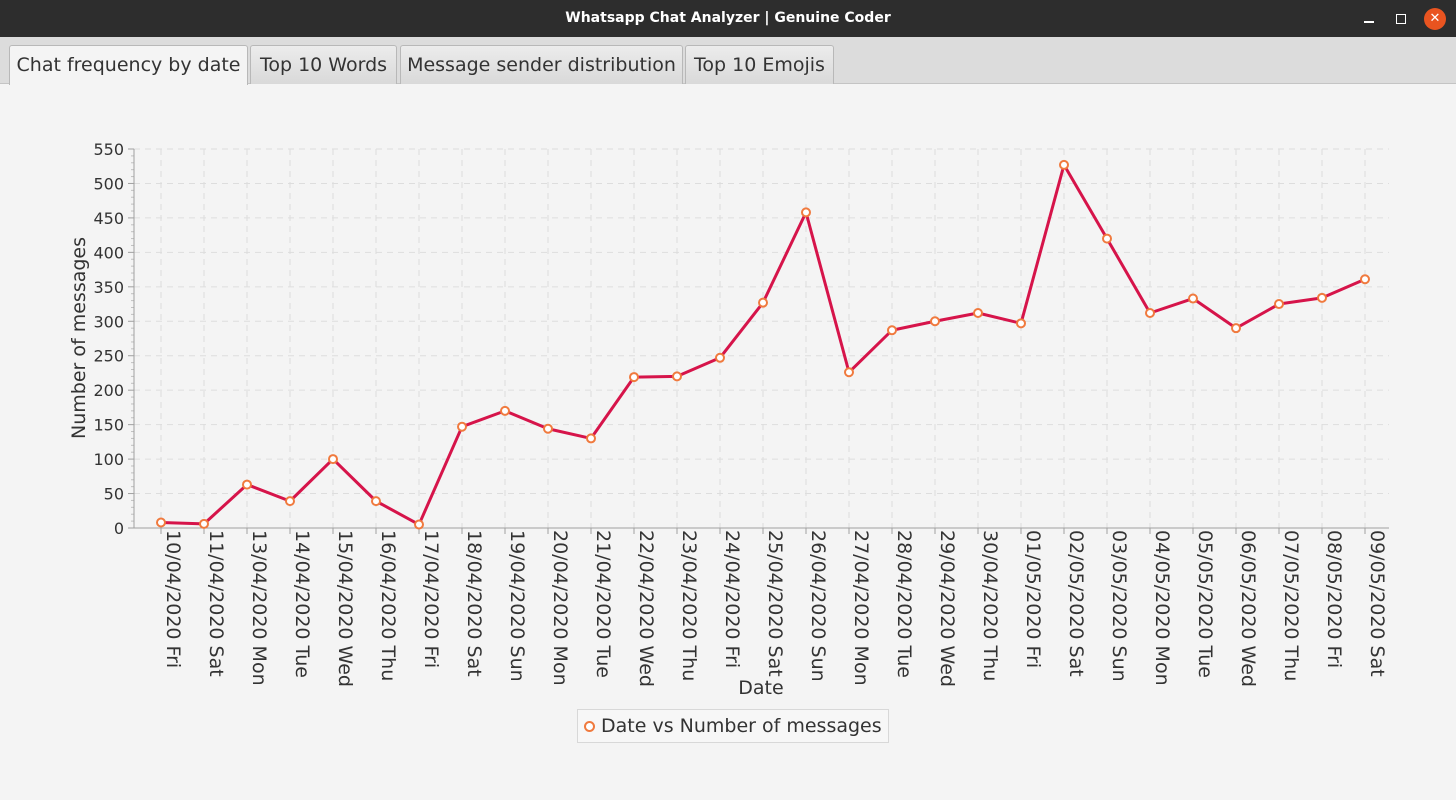 This screenshot has height=800, width=1456. What do you see at coordinates (108, 287) in the screenshot?
I see `y-tick-label: 350` at bounding box center [108, 287].